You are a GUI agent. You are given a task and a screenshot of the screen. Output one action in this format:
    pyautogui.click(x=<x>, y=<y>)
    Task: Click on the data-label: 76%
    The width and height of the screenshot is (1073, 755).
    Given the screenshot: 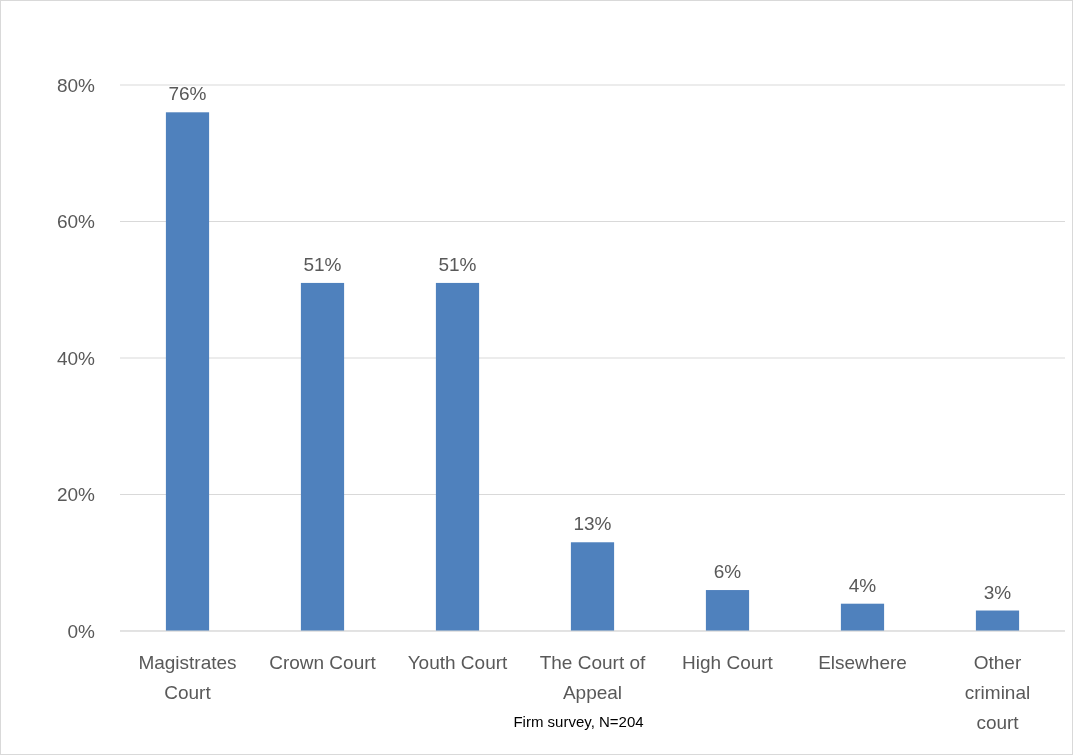 What is the action you would take?
    pyautogui.click(x=187, y=94)
    